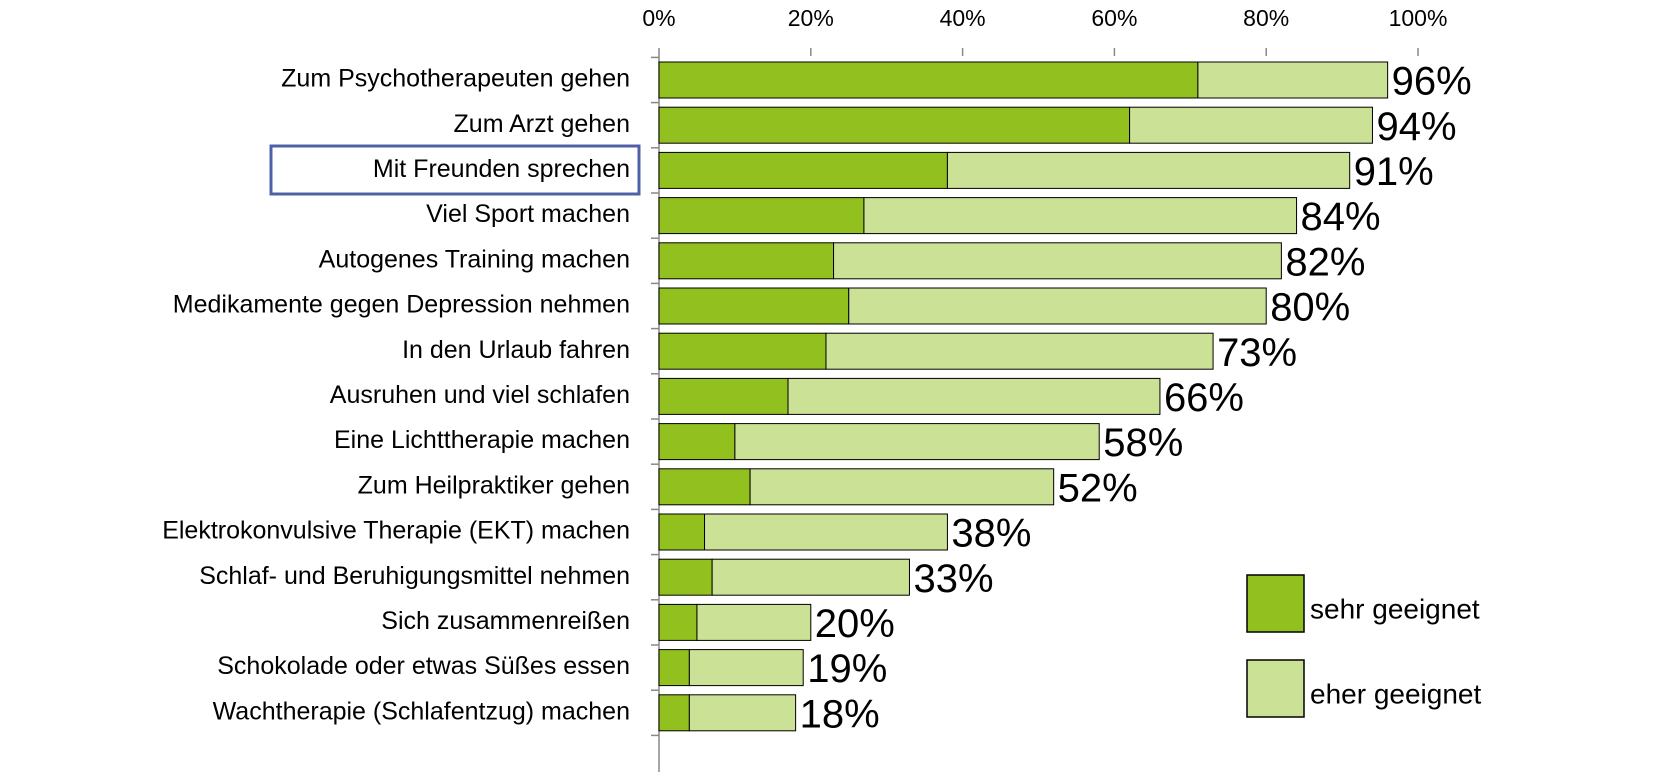 This screenshot has width=1655, height=772. What do you see at coordinates (963, 18) in the screenshot?
I see `x-tick-label: 40%` at bounding box center [963, 18].